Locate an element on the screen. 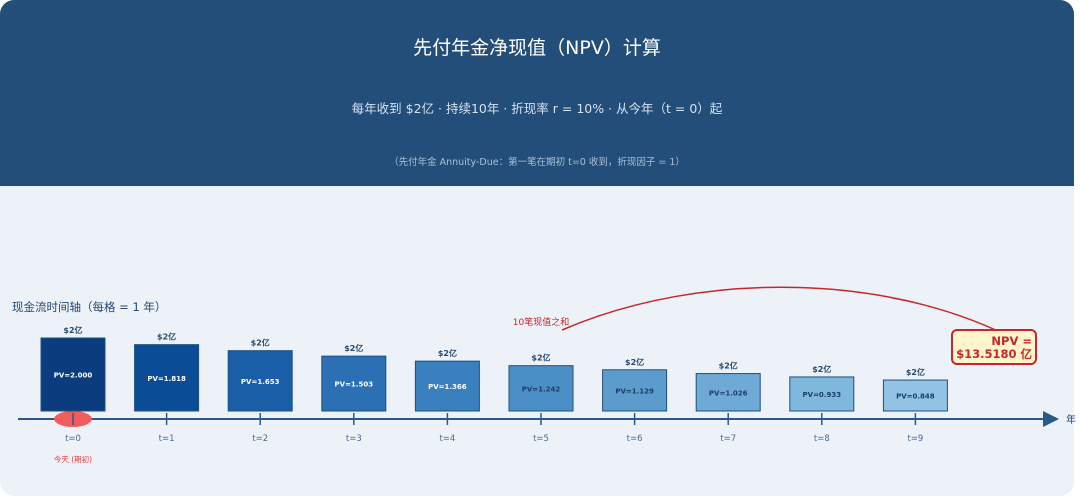 The image size is (1080, 496). today-label: 今天 (期初) is located at coordinates (73, 459).